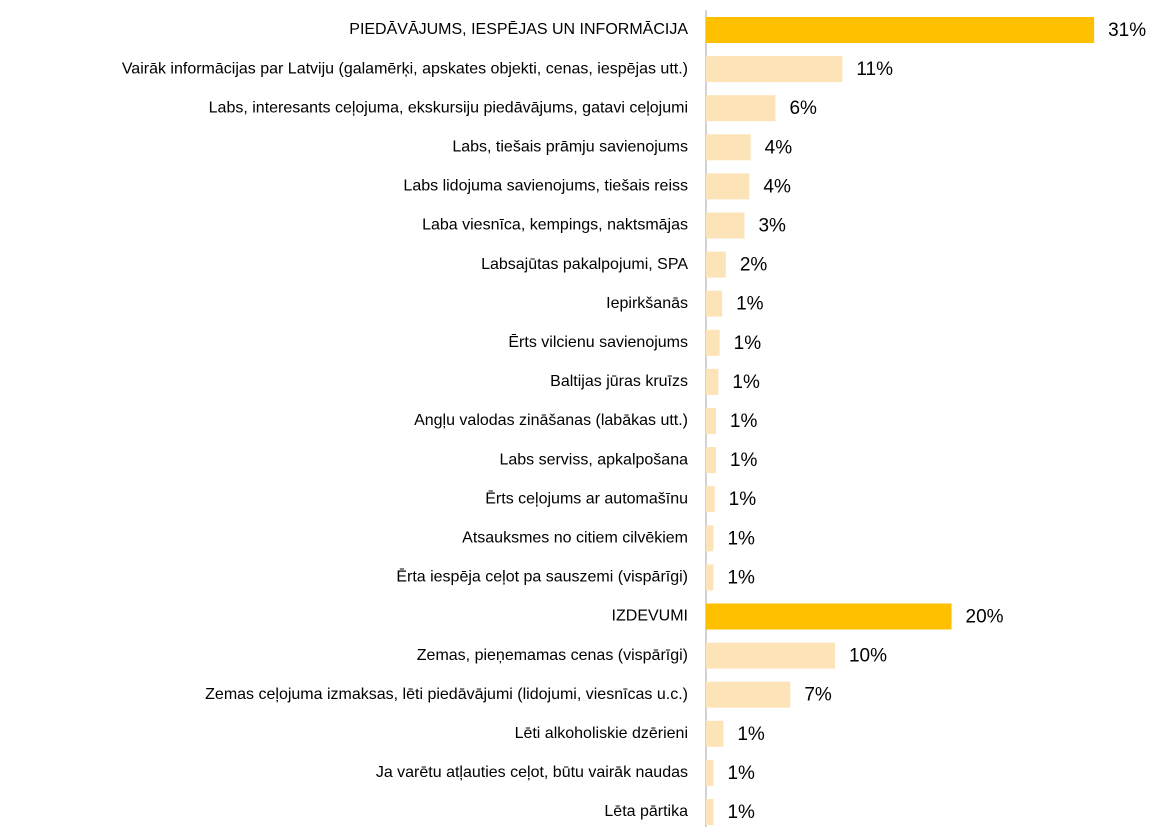 This screenshot has width=1154, height=827. Describe the element at coordinates (518, 29) in the screenshot. I see `category-label: PIEDĀVĀJUMS, IESPĒJAS UN INFORMĀCIJA` at that location.